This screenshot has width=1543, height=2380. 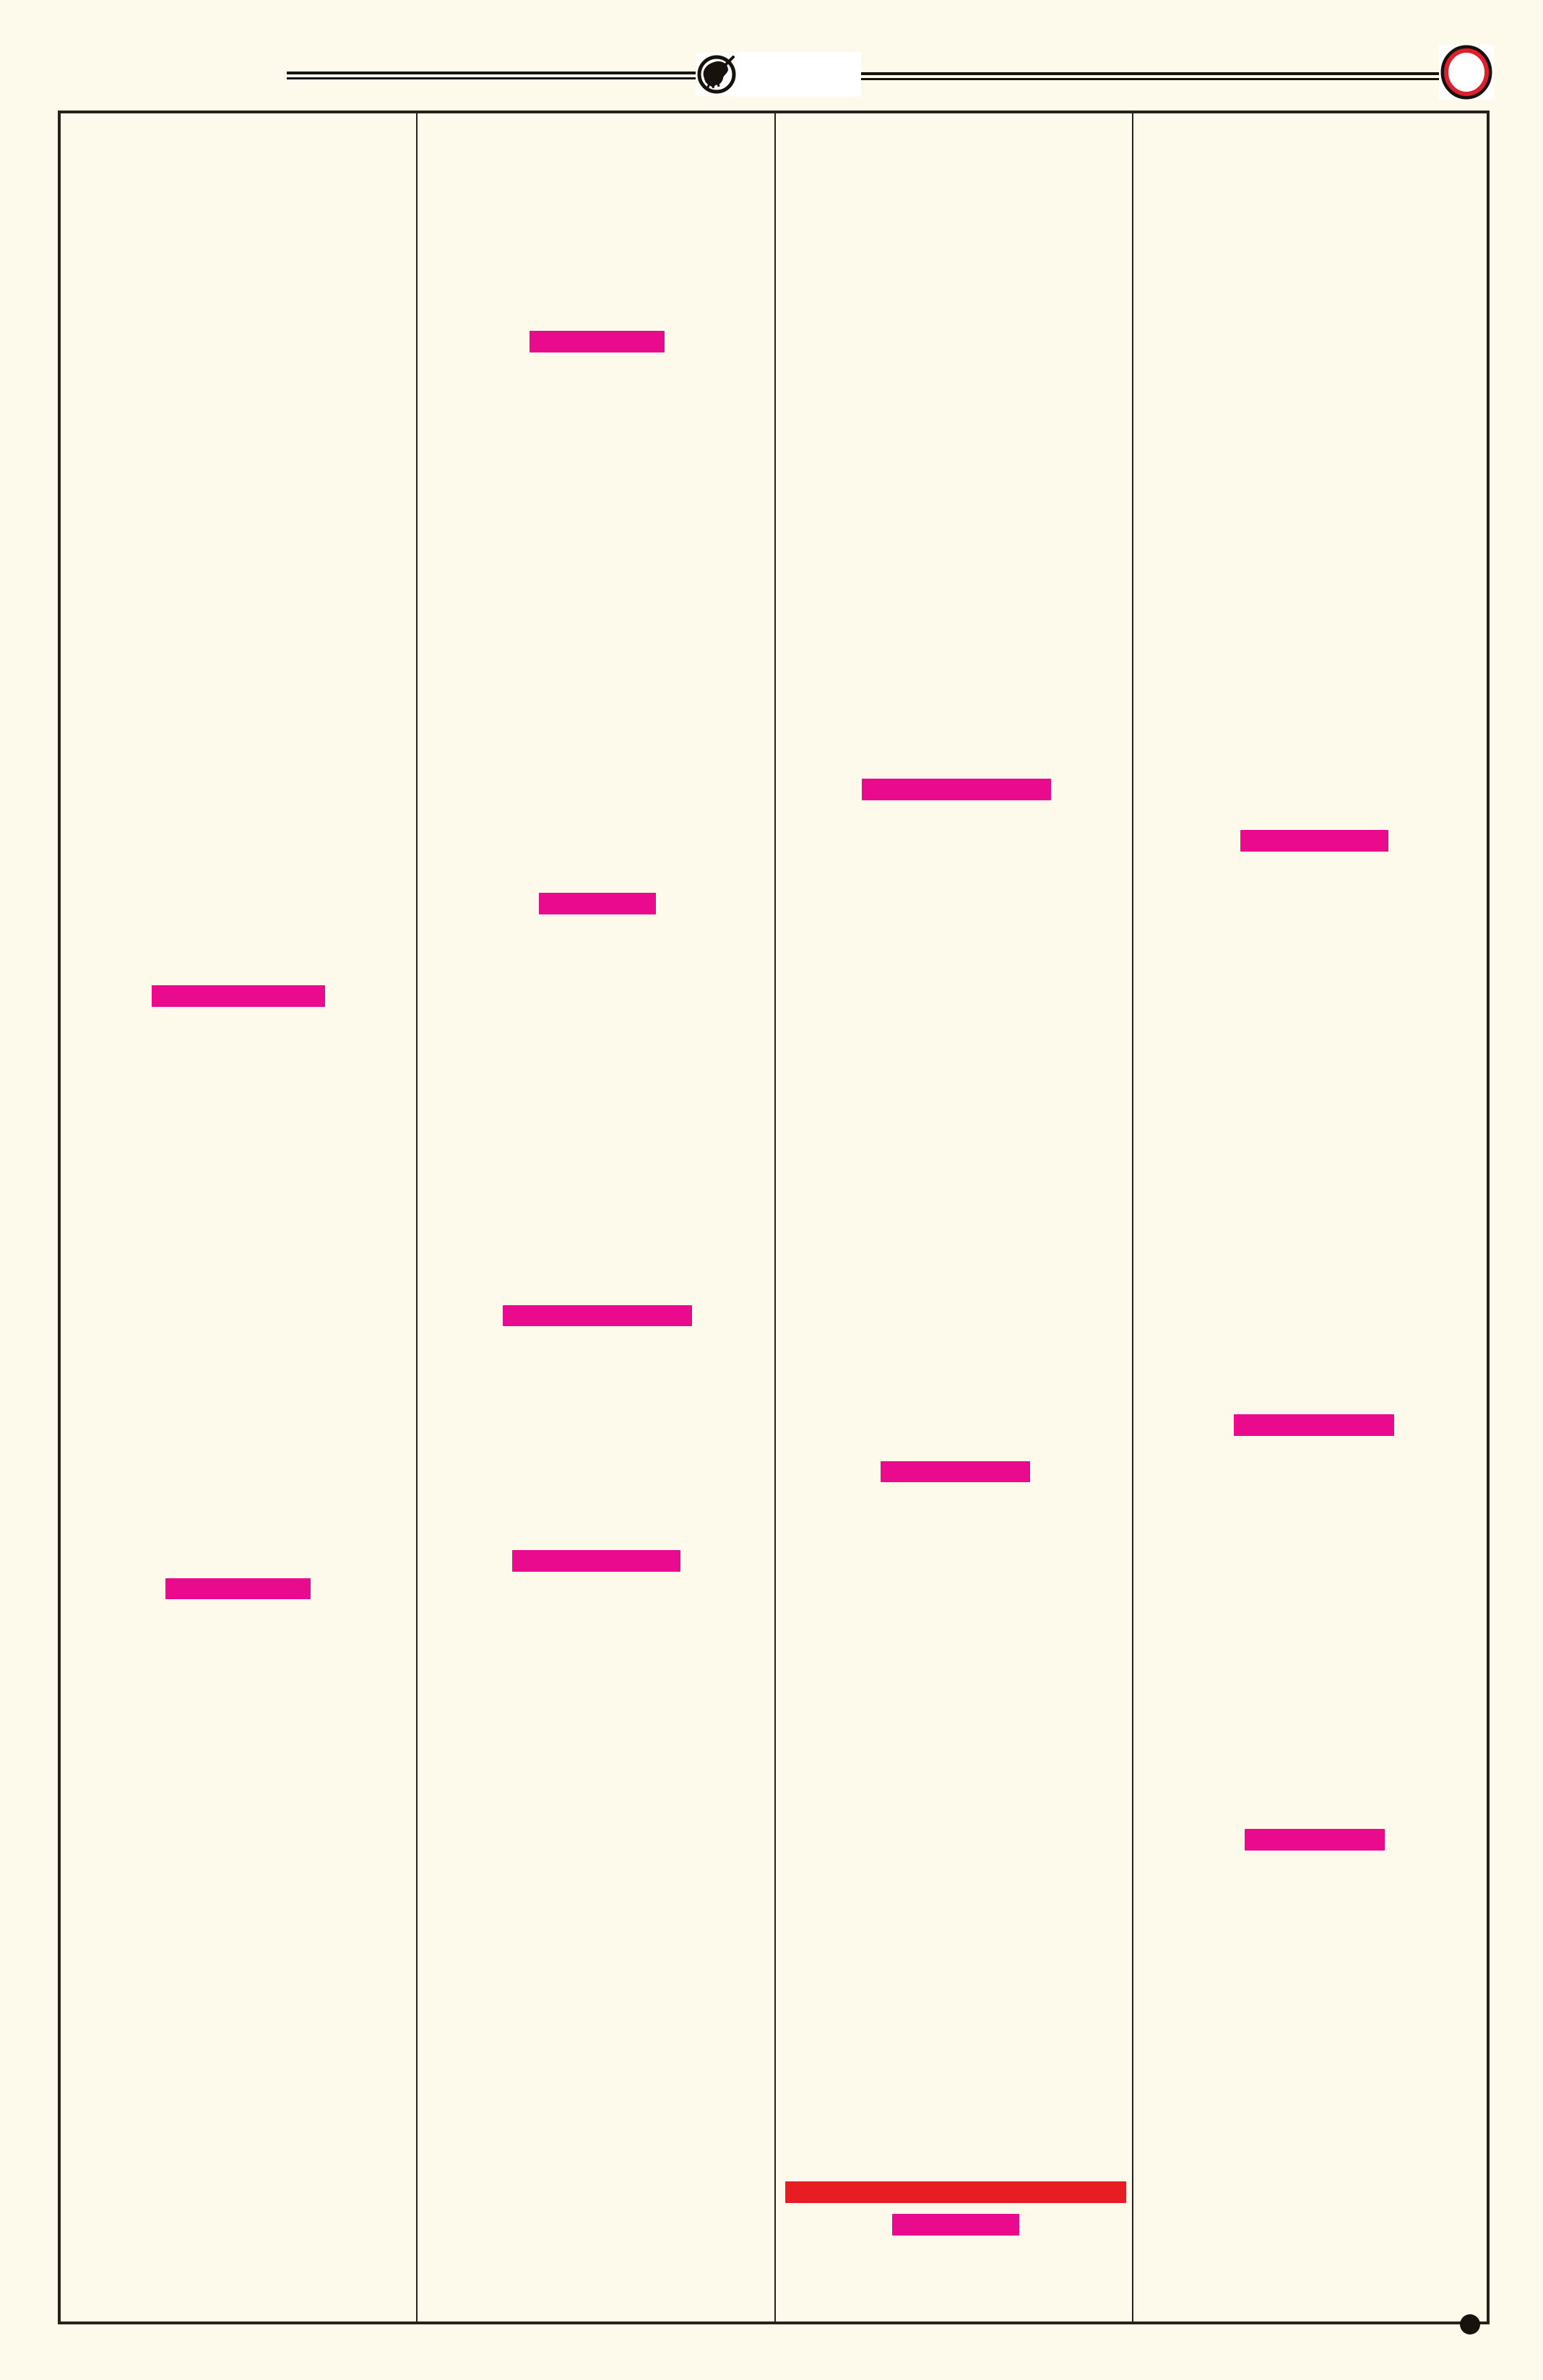 What do you see at coordinates (494, 75) in the screenshot?
I see `header-rule-left` at bounding box center [494, 75].